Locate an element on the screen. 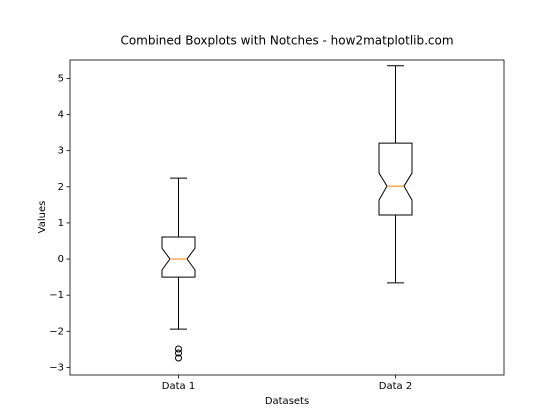 Image resolution: width=560 pixels, height=420 pixels. x-tick-label: Data 1 is located at coordinates (178, 386).